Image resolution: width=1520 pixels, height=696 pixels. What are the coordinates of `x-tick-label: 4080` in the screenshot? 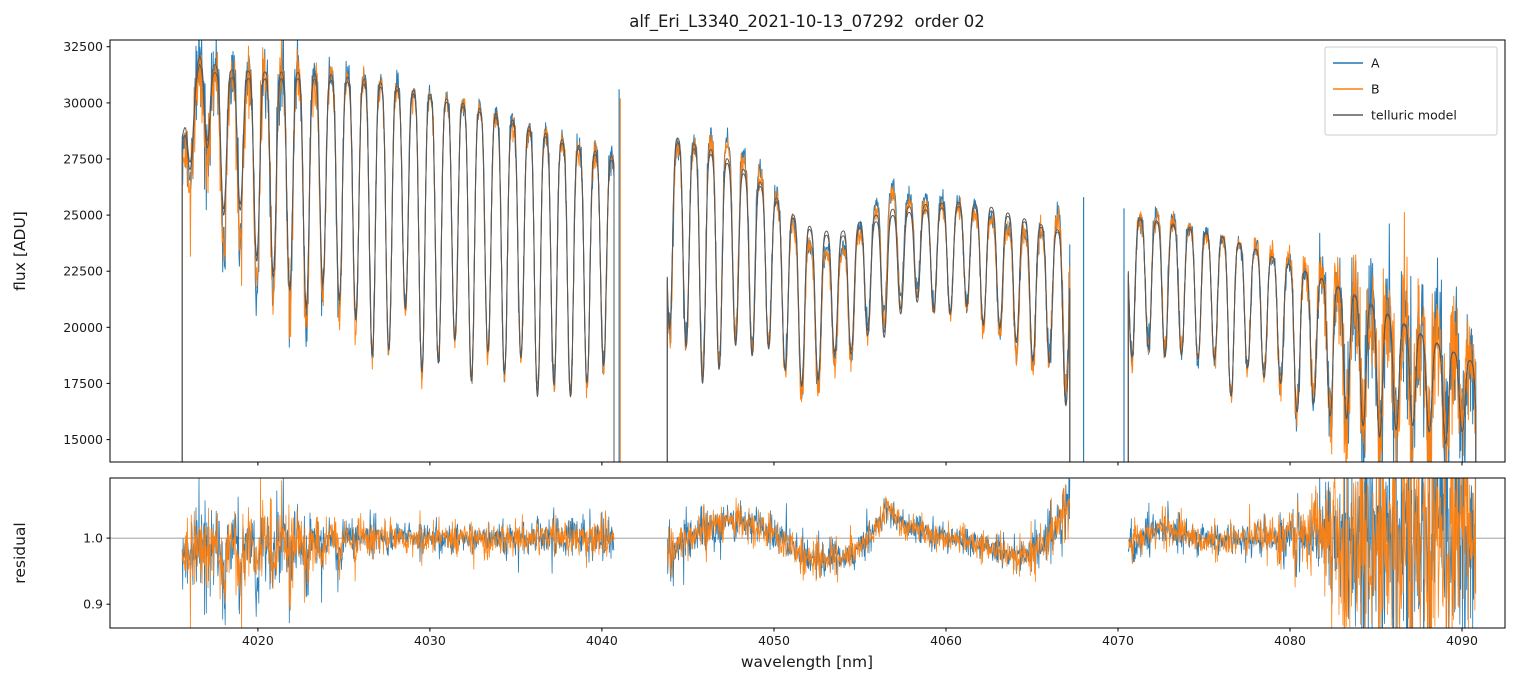 It's located at (1290, 640).